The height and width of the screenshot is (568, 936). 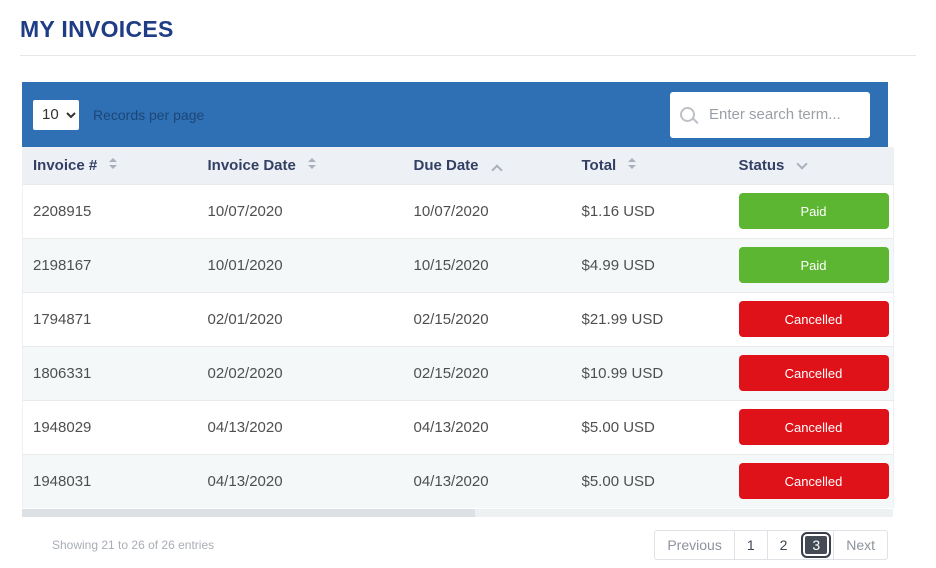 I want to click on page-title: MY INVOICES, so click(x=97, y=29).